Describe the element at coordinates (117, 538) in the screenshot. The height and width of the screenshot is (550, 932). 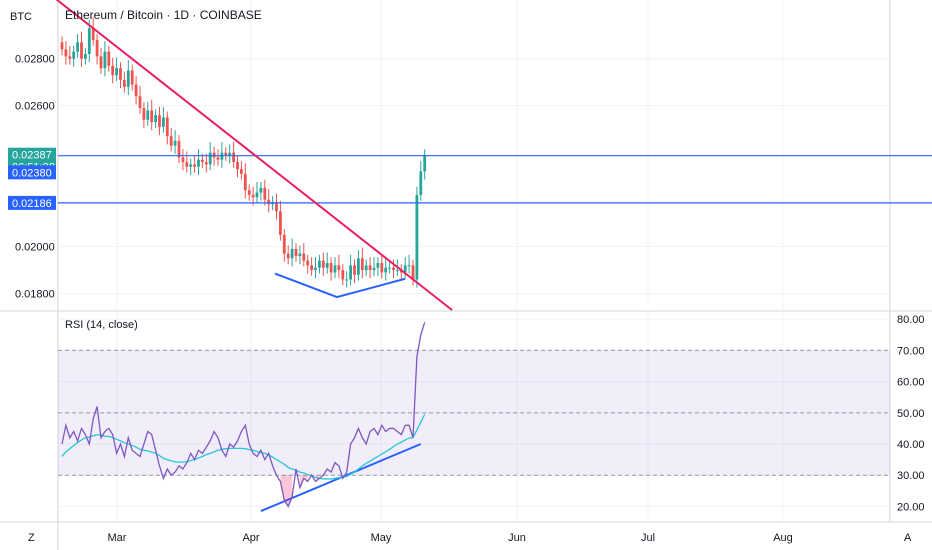
I see `month-tick-label: Mar` at that location.